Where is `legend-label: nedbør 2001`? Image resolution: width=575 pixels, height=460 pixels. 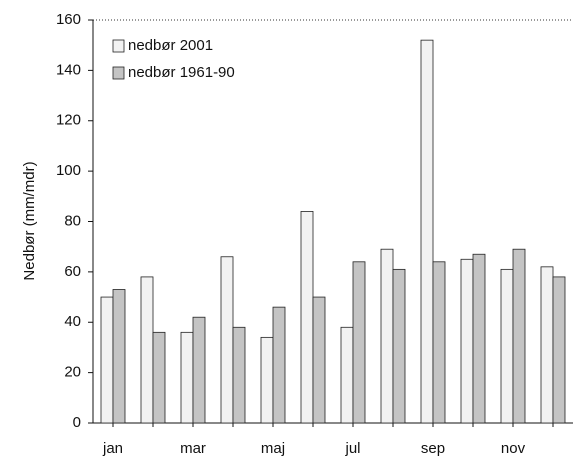
legend-label: nedbør 2001 is located at coordinates (170, 45).